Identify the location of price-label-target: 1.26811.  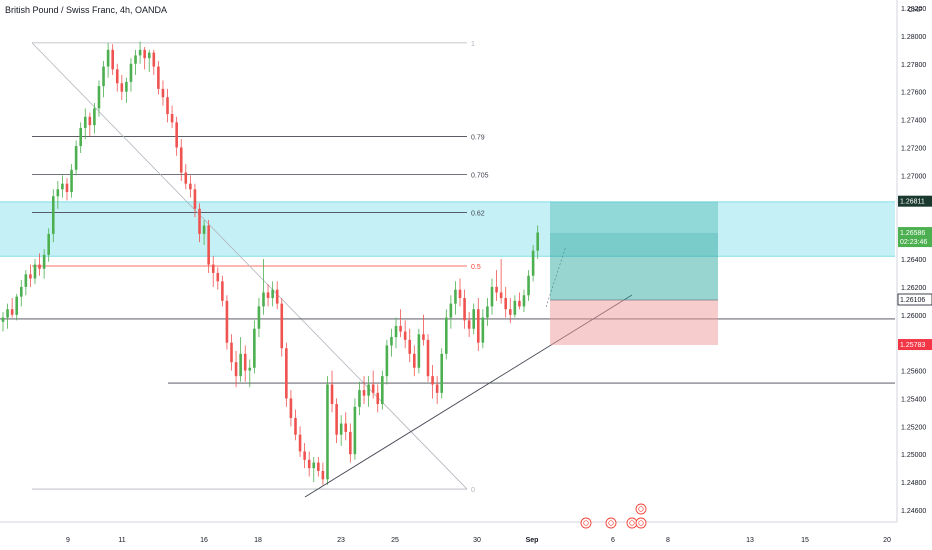
(912, 202).